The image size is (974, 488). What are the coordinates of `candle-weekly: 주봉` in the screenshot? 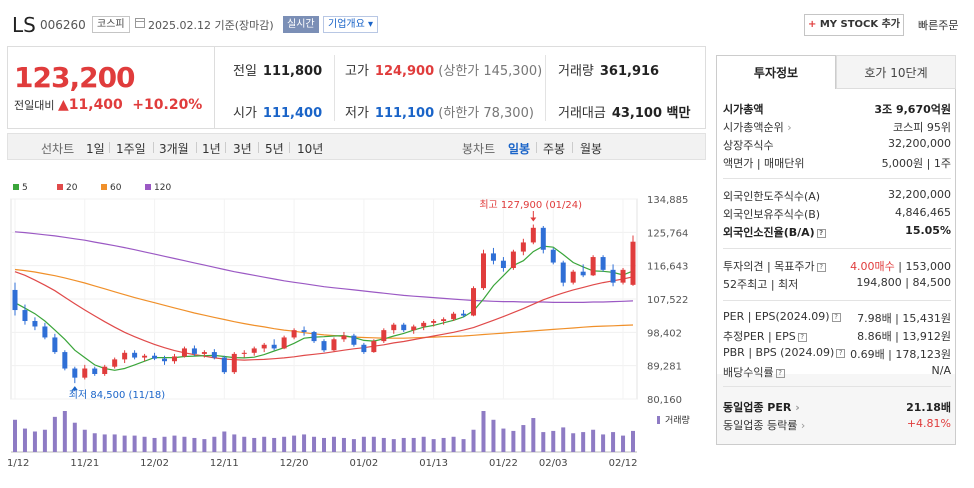 It's located at (554, 149).